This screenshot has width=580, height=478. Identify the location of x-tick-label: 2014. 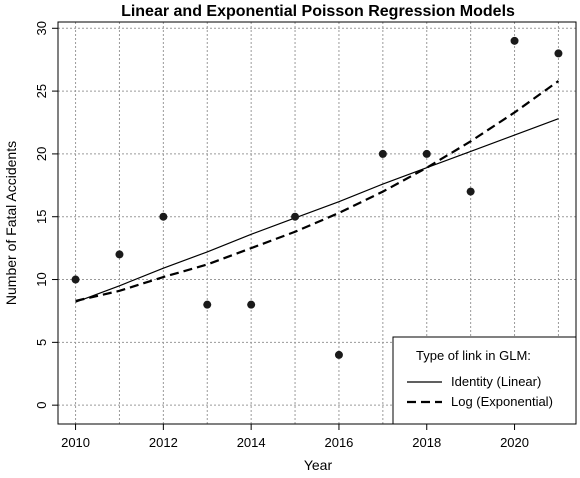
(251, 442).